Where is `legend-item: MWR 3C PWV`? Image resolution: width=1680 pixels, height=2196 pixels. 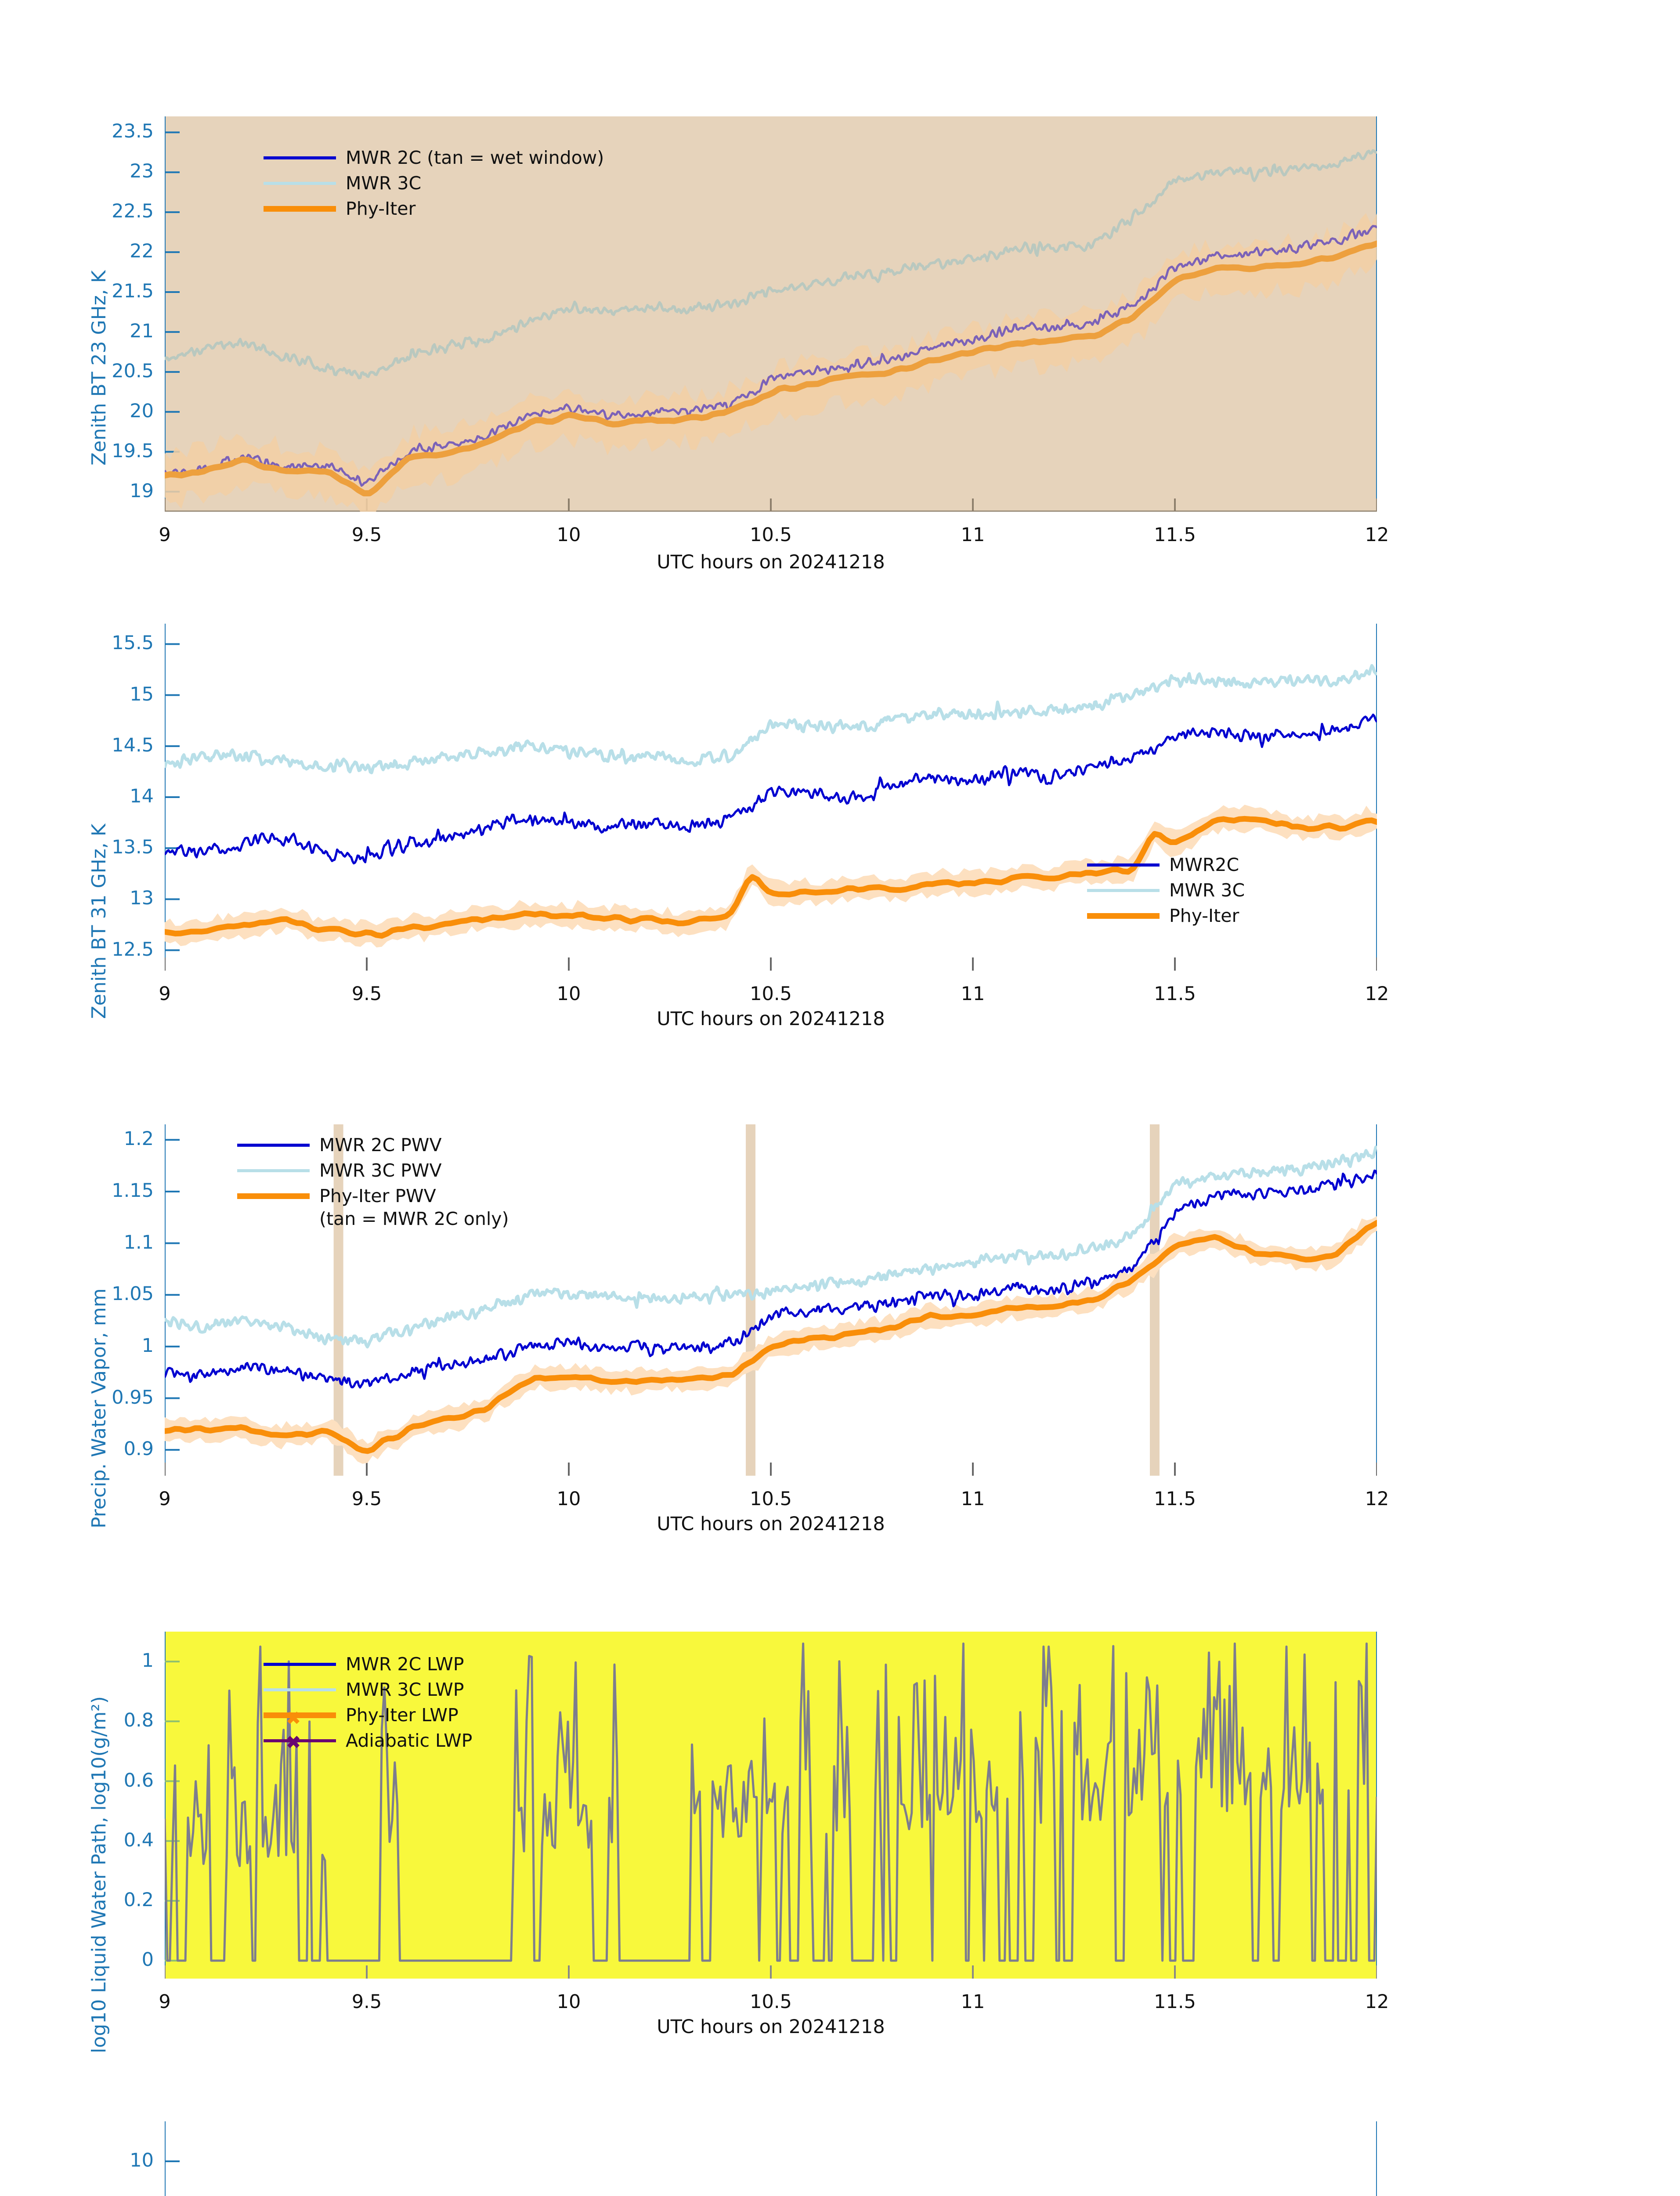 legend-item: MWR 3C PWV is located at coordinates (373, 1170).